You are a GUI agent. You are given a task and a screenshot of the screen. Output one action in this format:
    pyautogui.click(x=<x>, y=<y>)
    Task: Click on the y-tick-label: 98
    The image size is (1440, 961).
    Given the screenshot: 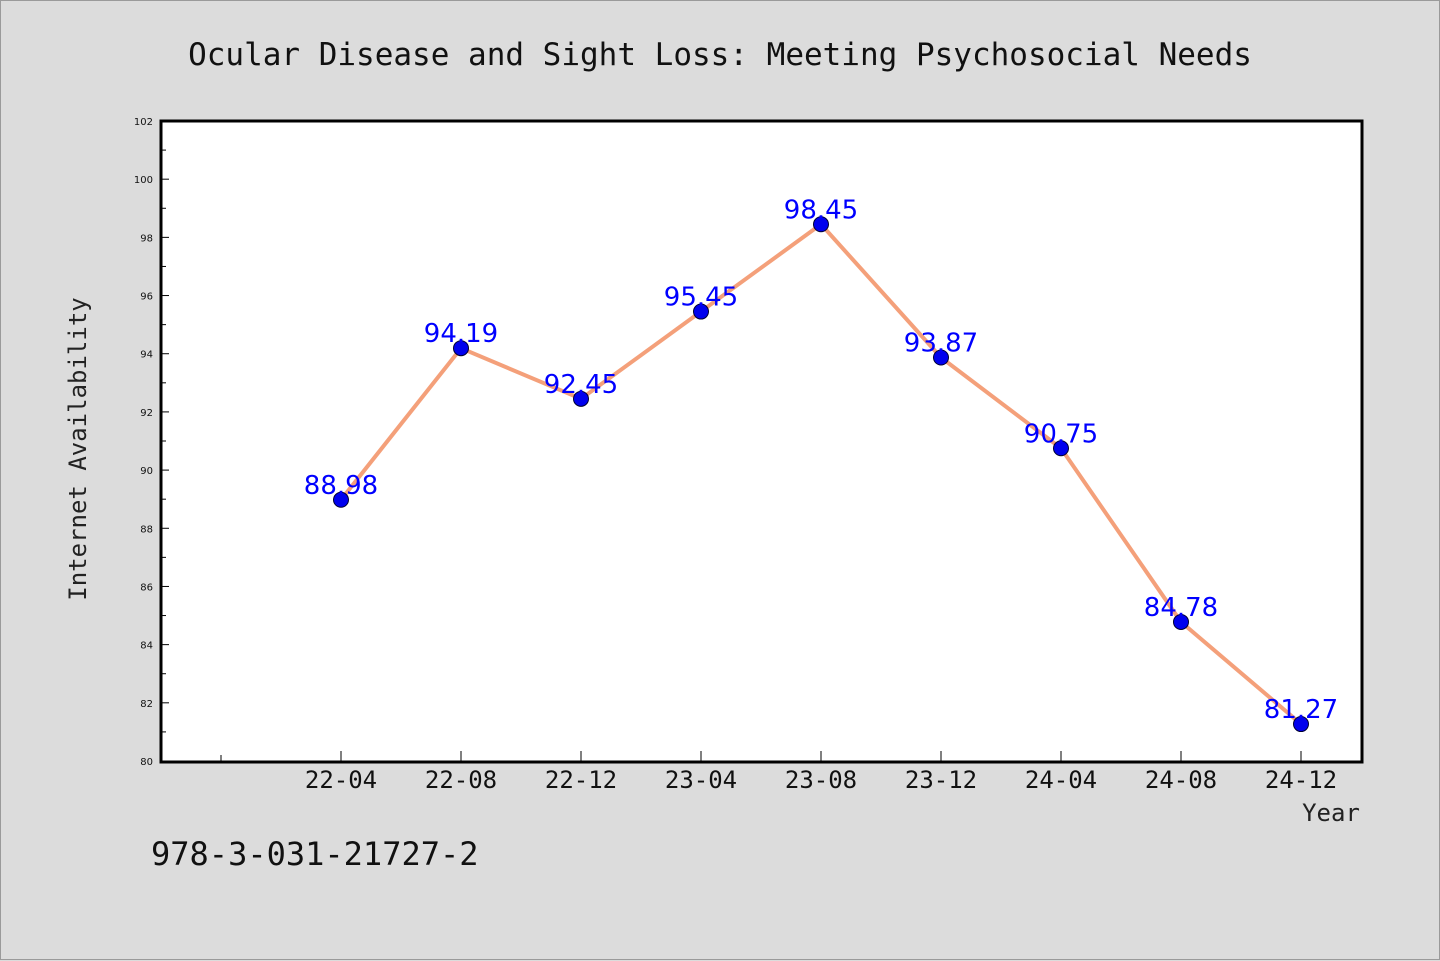 What is the action you would take?
    pyautogui.click(x=146, y=238)
    